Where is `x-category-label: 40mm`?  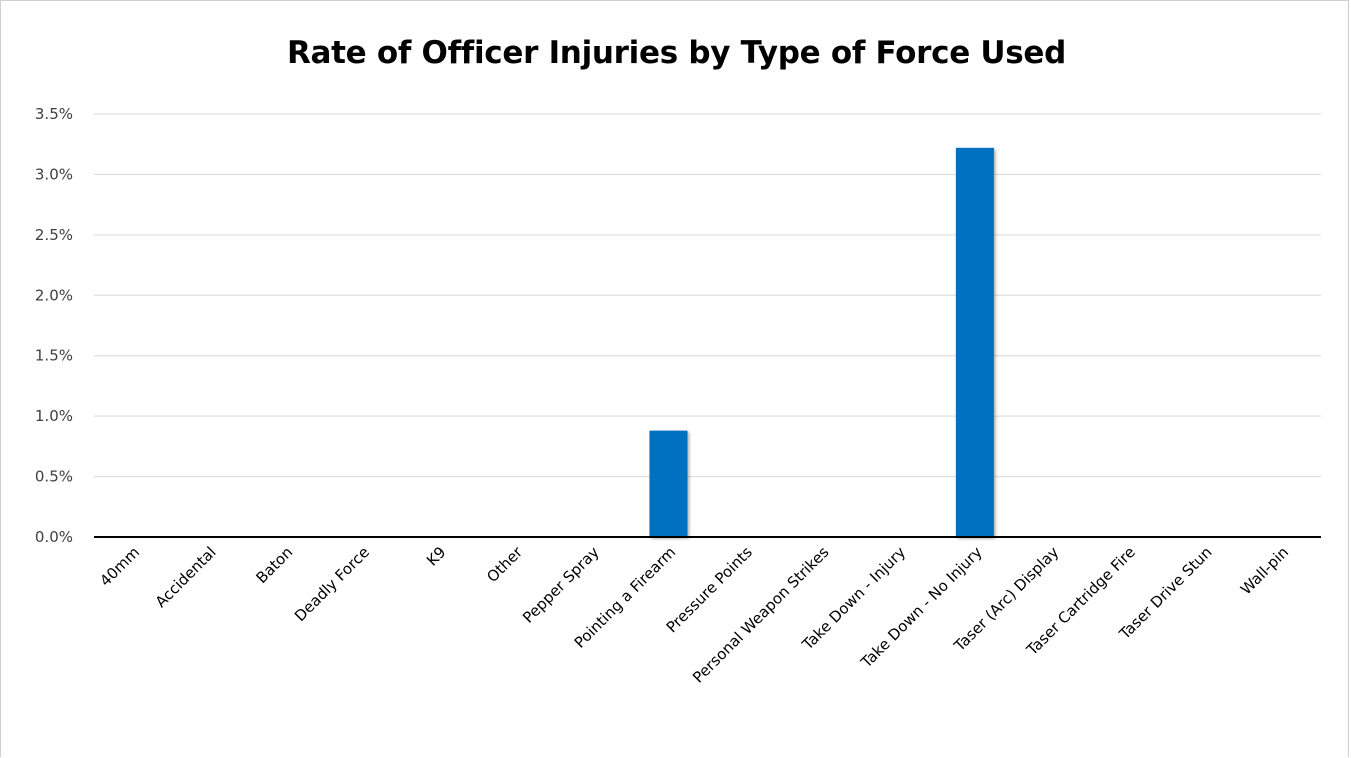 x-category-label: 40mm is located at coordinates (119, 566).